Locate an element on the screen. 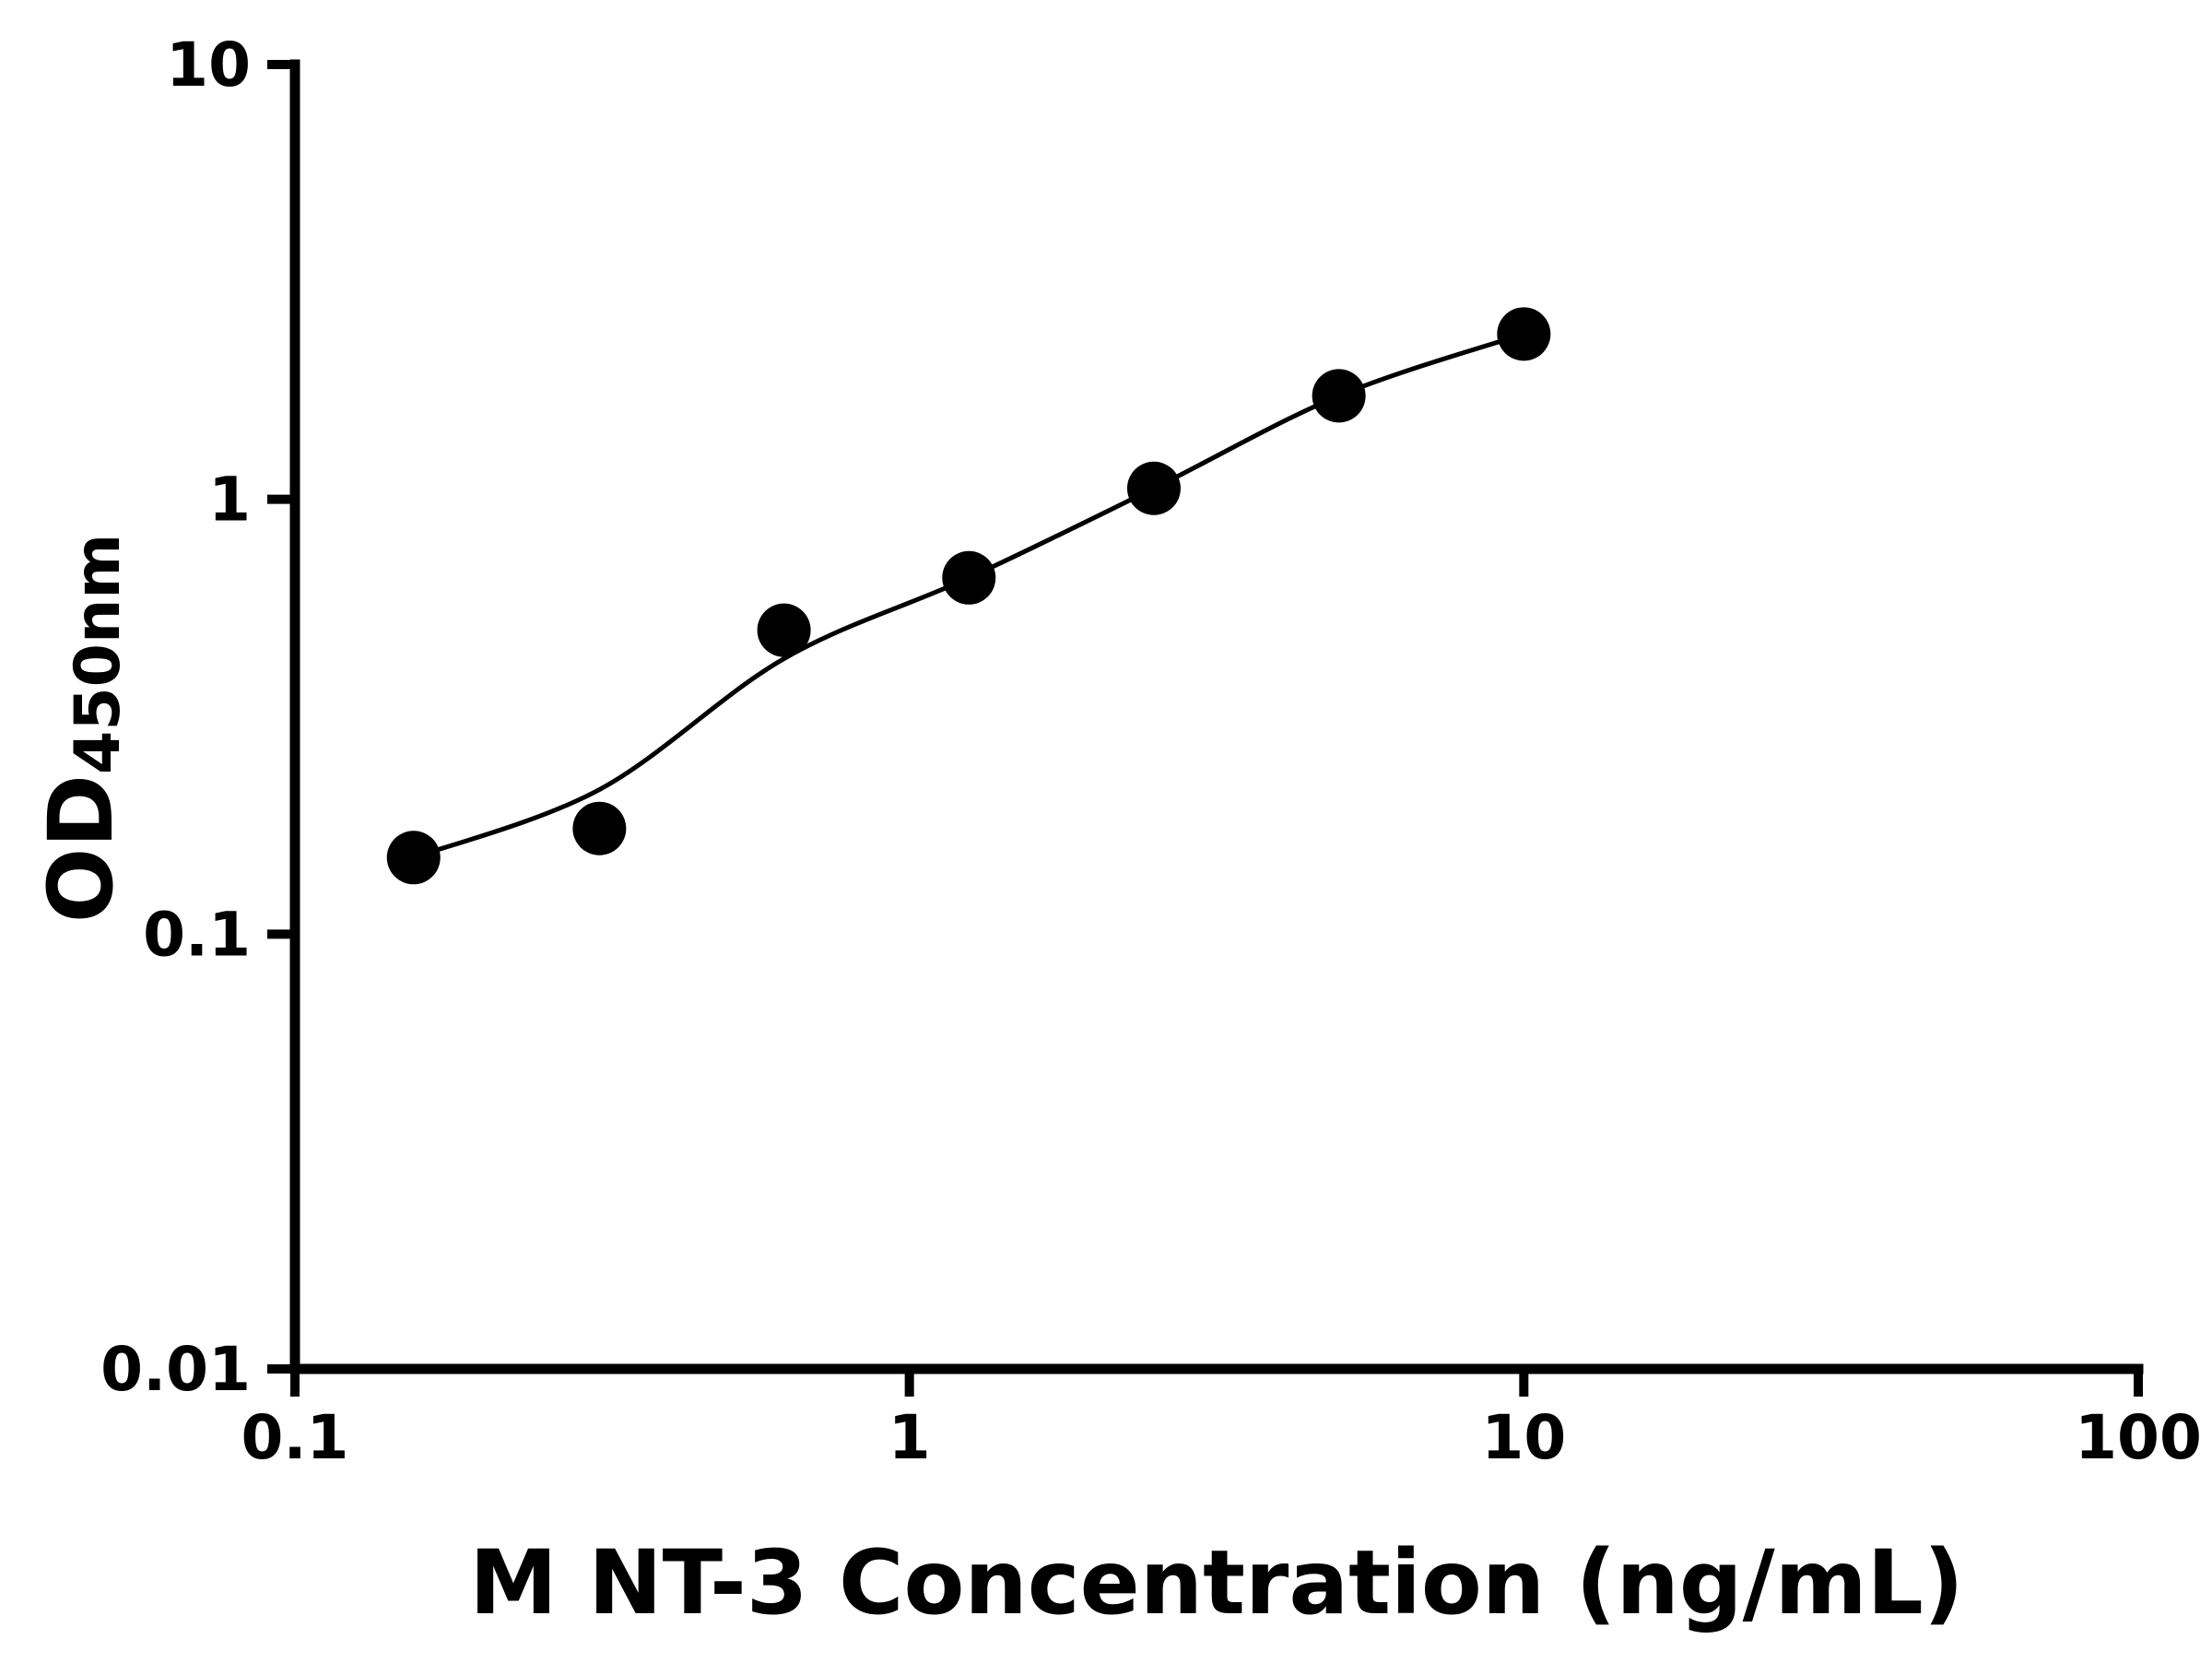 This screenshot has height=1663, width=2212. x-tick-label: 100 is located at coordinates (2138, 1437).